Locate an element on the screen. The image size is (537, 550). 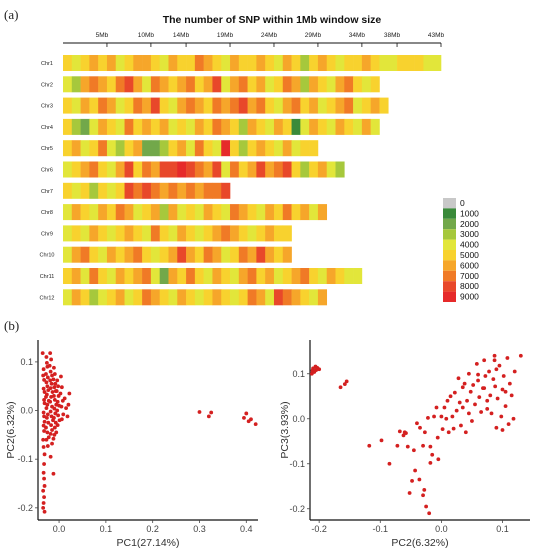
scatter2-x-tick-label: -0.2 is located at coordinates (319, 529).